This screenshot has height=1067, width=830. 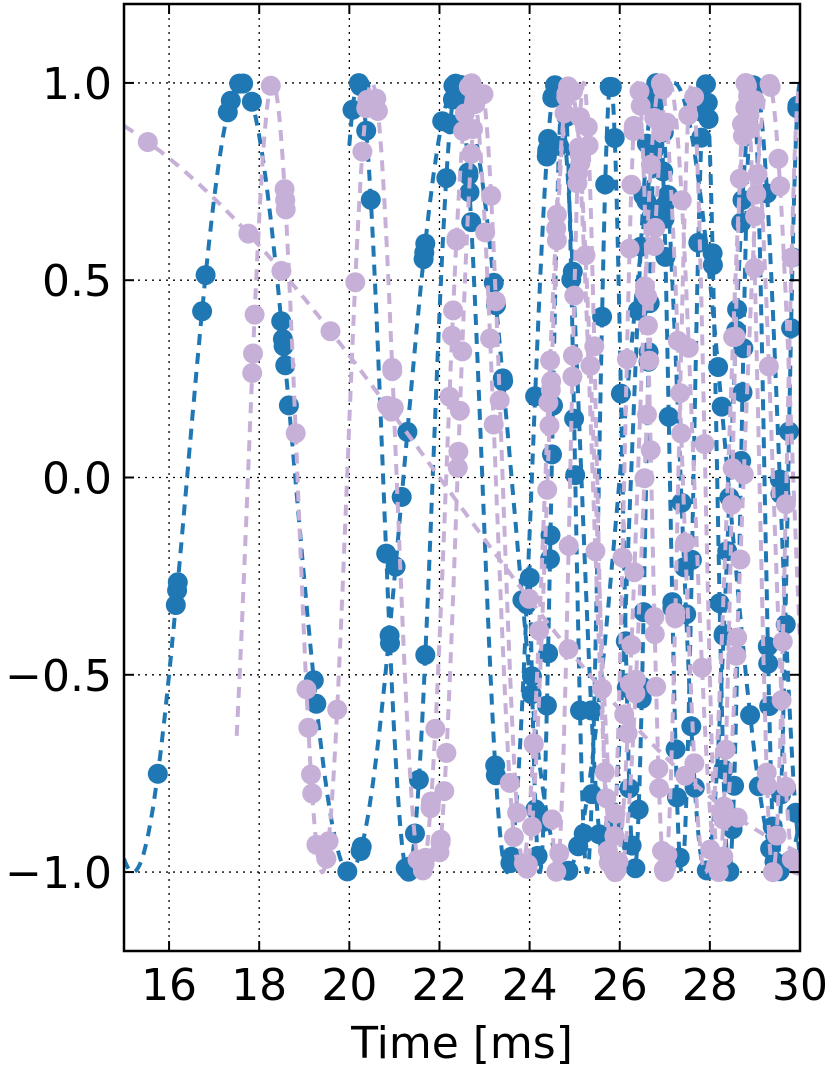 I want to click on y-tick-label-3: 0.5, so click(x=77, y=281).